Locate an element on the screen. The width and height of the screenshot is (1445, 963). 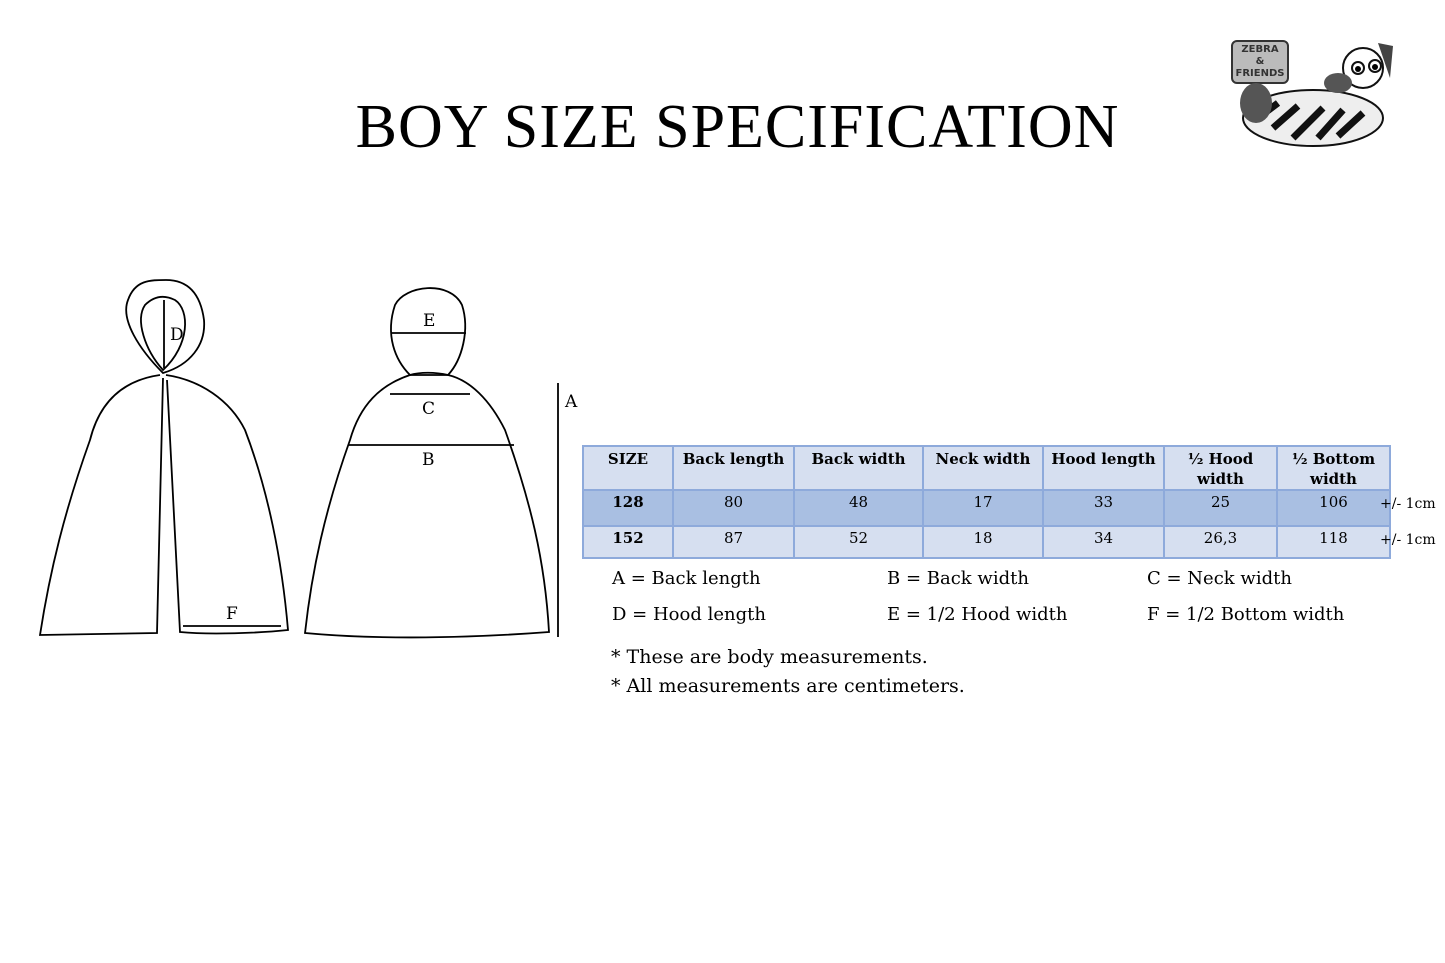
cell-size: 128 is located at coordinates (628, 508).